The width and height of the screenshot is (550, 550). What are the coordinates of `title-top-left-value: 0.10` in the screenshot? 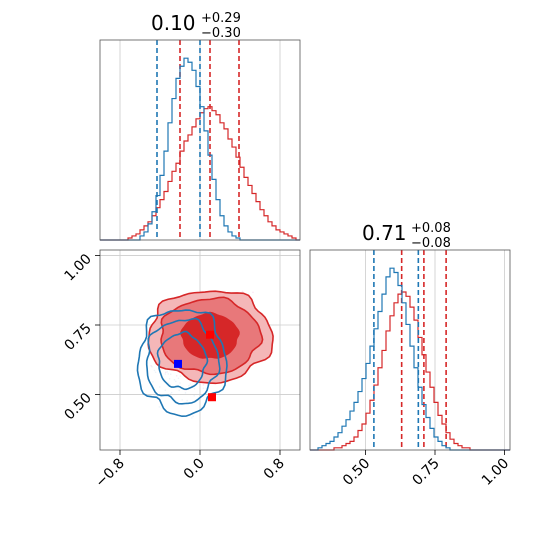 It's located at (173, 23).